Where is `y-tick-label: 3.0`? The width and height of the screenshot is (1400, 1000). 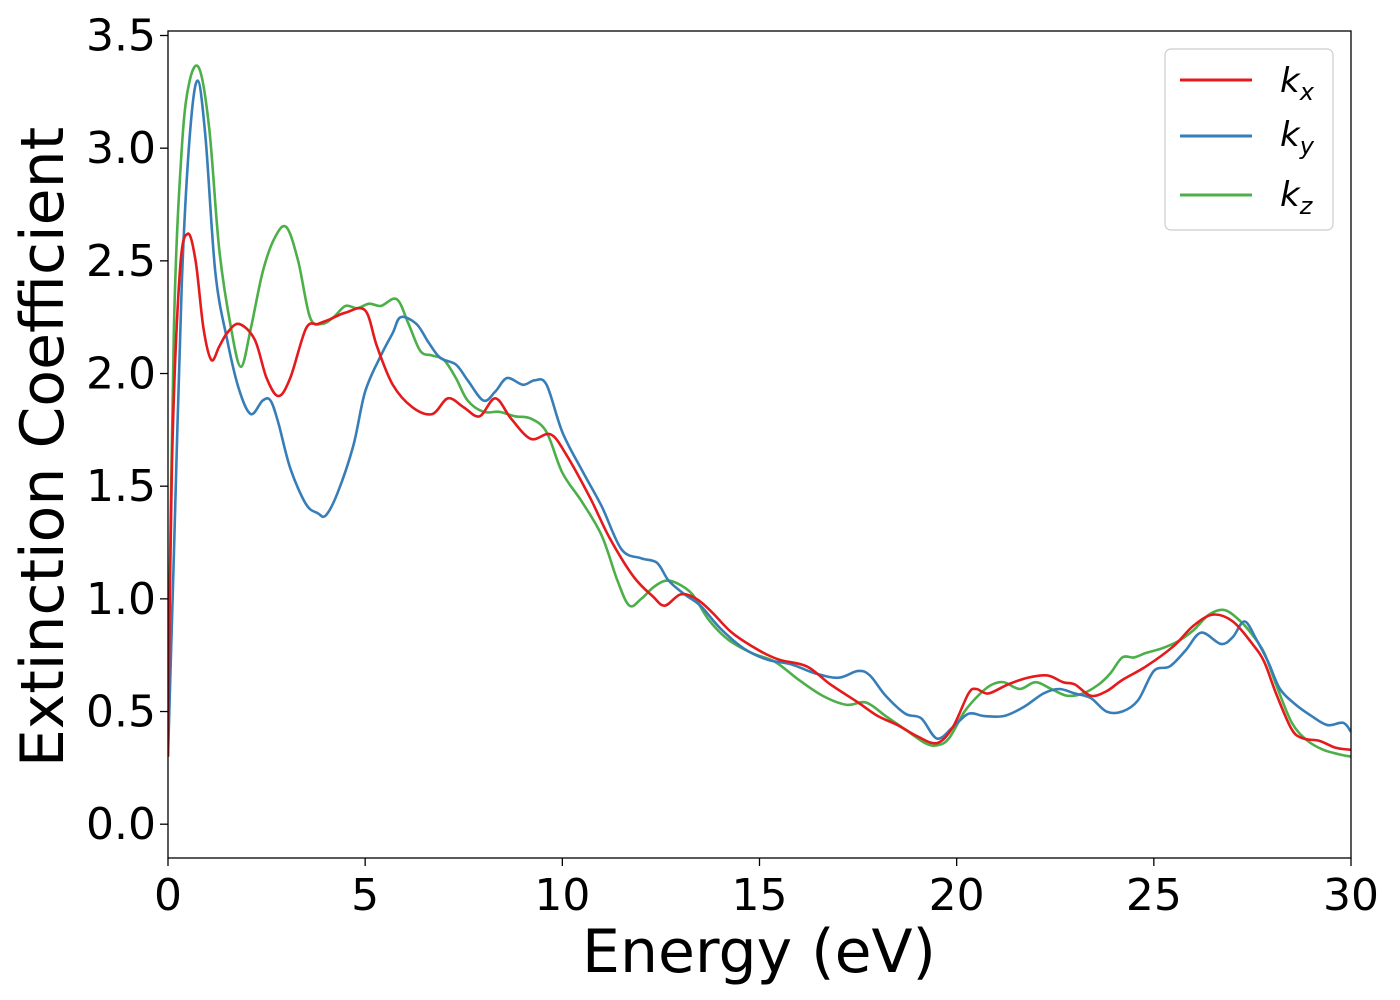 y-tick-label: 3.0 is located at coordinates (121, 148).